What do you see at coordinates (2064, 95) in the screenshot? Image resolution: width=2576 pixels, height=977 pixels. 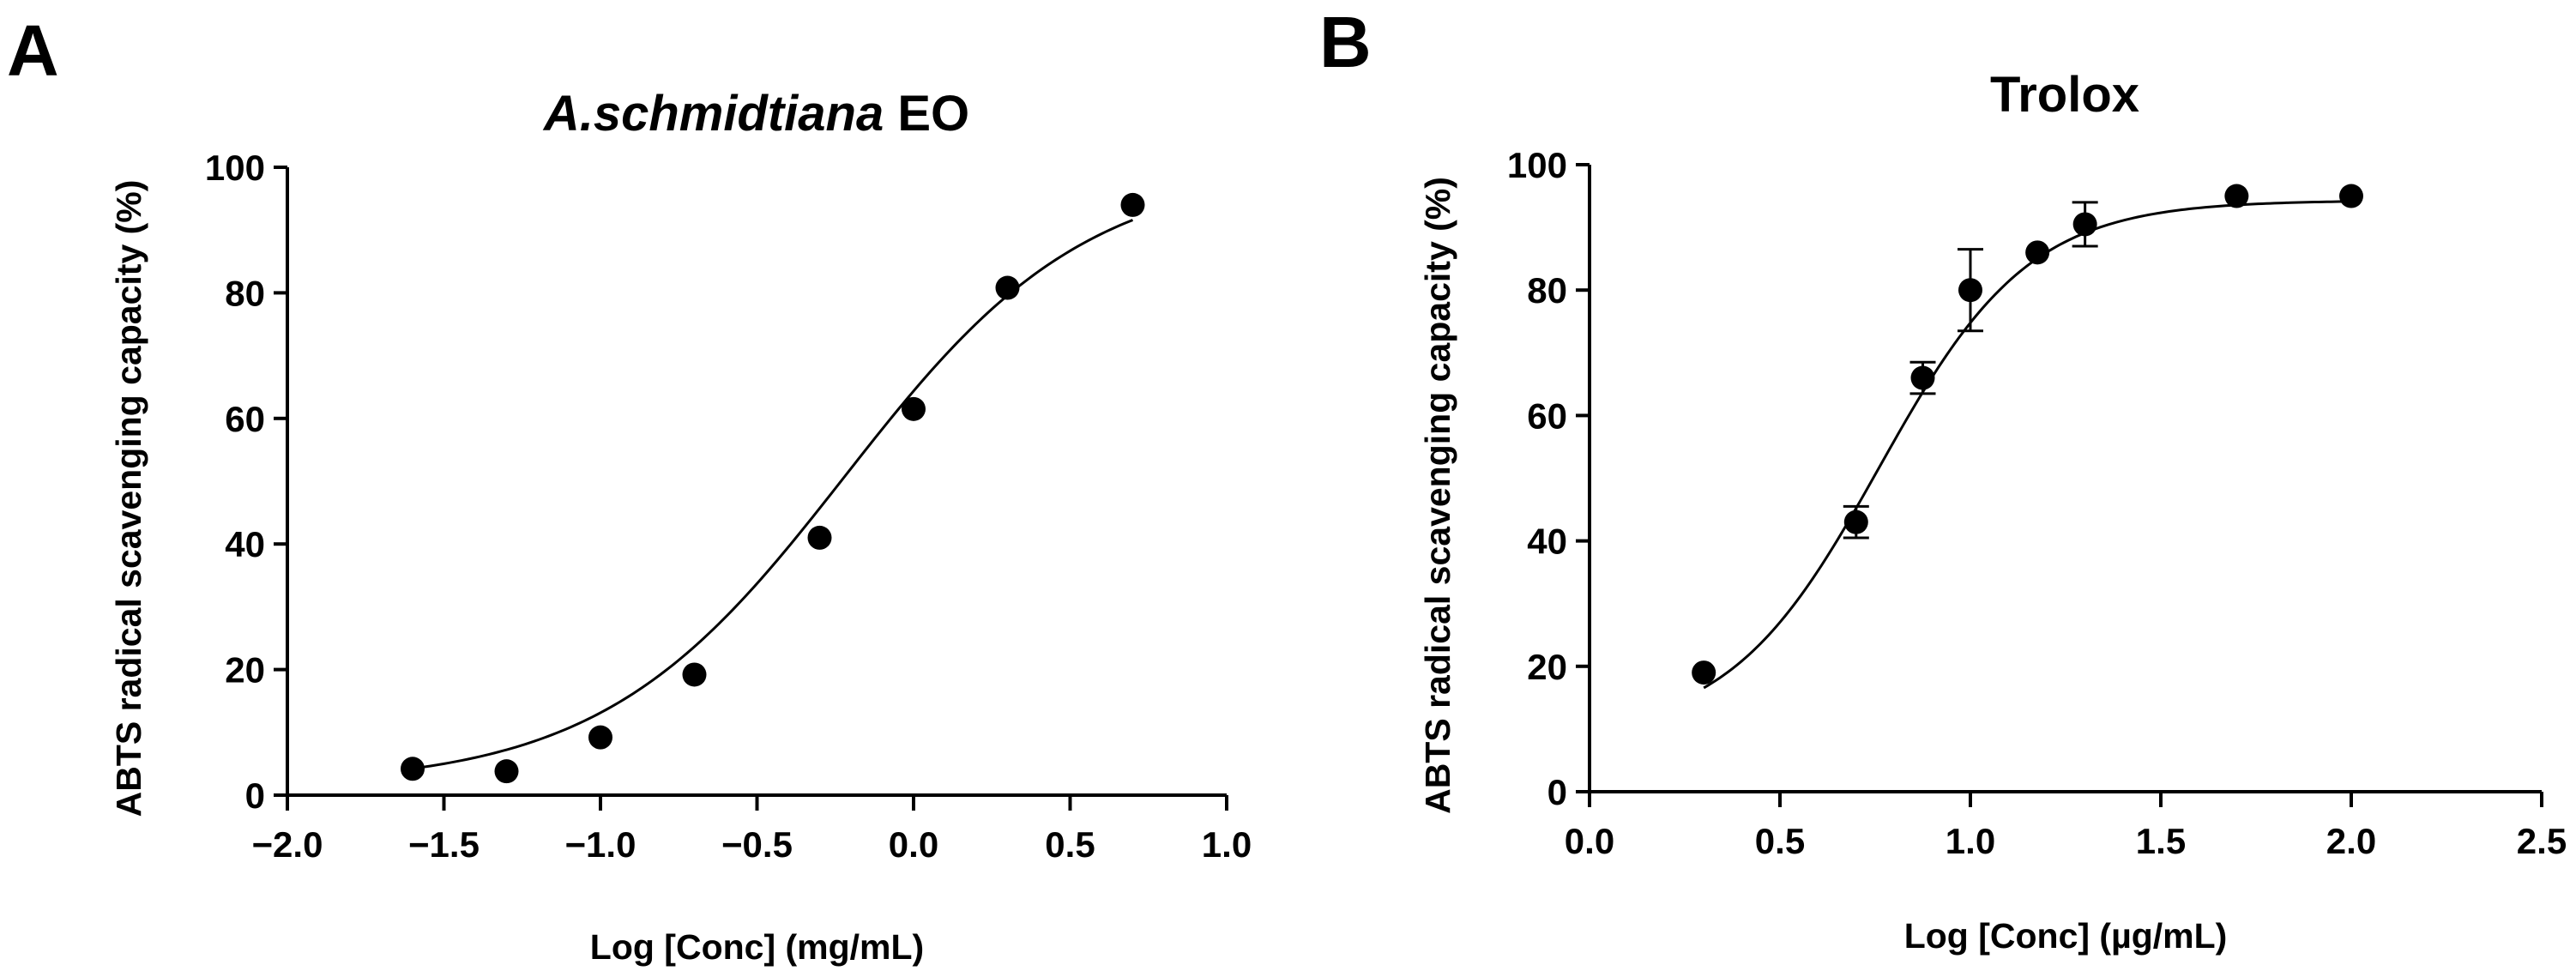 I see `chart-b-chart-title: Trolox` at bounding box center [2064, 95].